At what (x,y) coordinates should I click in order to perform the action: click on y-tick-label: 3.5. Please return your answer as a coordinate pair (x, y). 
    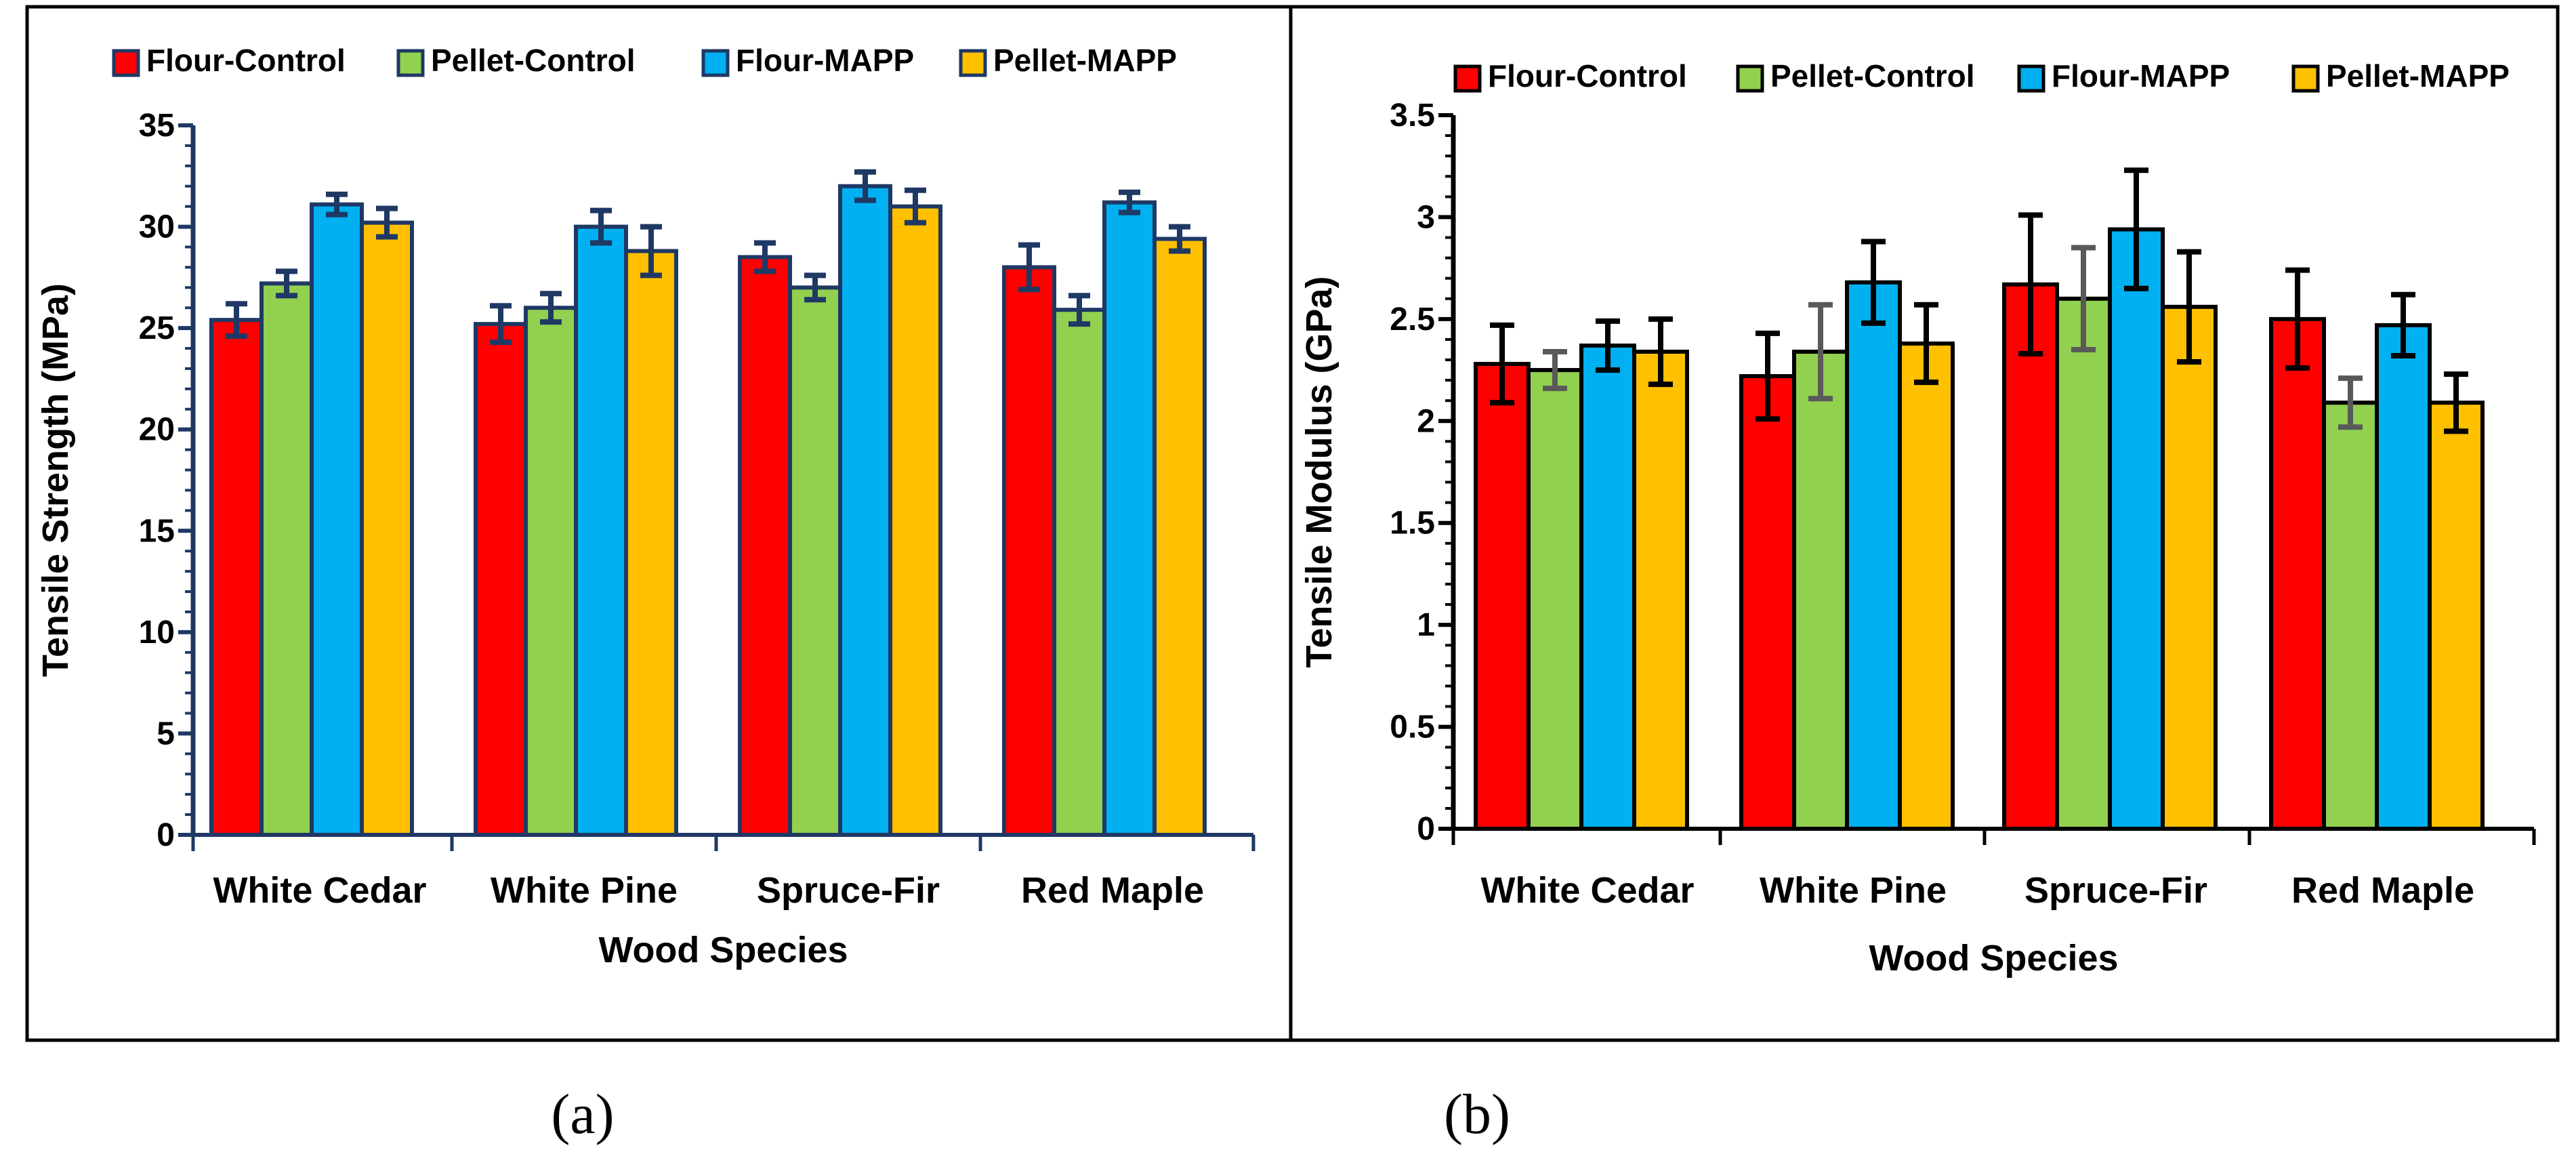
    Looking at the image, I should click on (1412, 115).